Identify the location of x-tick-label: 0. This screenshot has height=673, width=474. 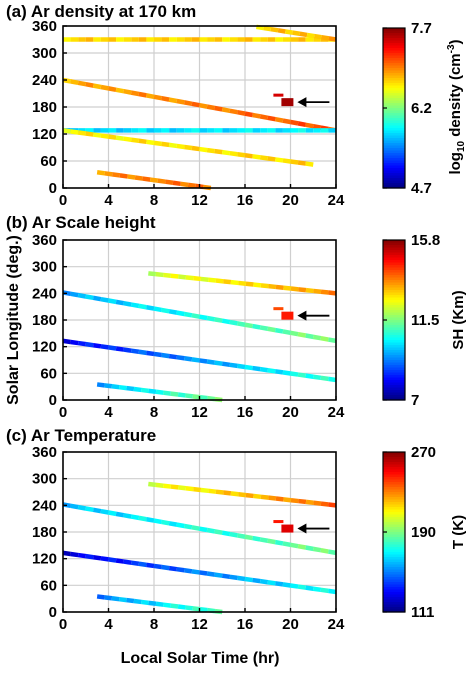
(63, 624).